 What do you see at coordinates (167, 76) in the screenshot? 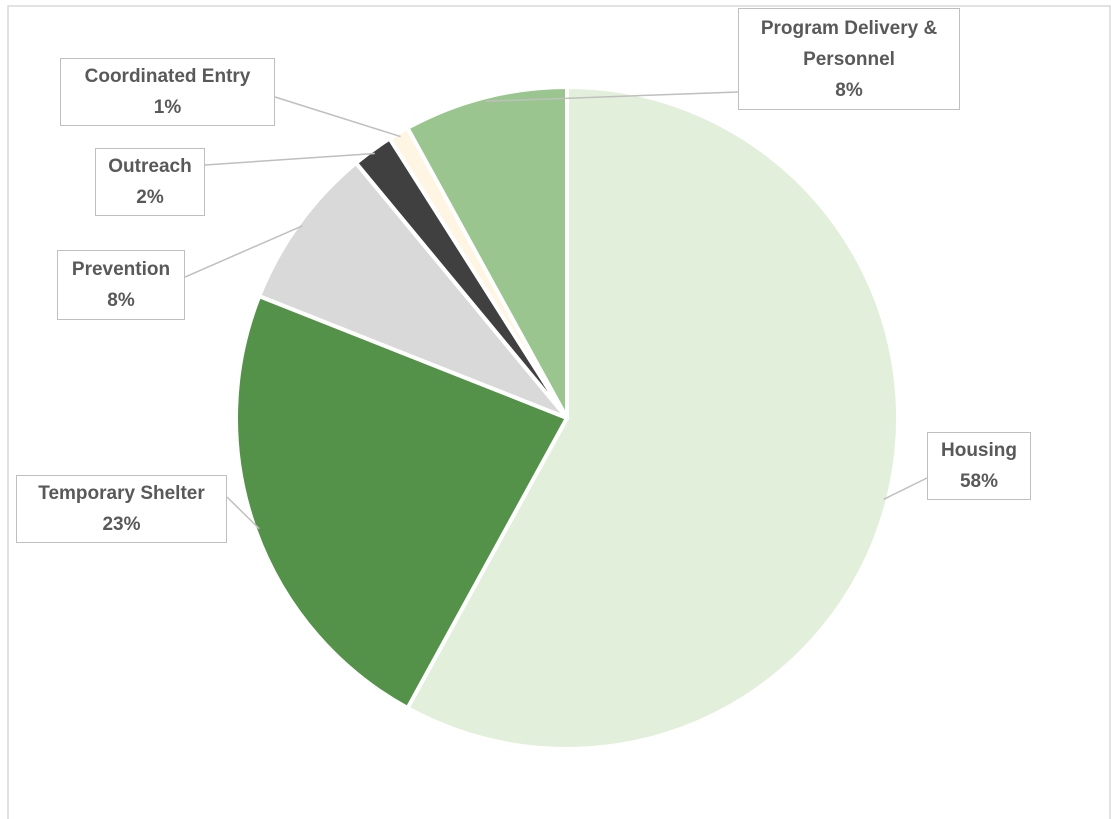
I see `category-label: Coordinated Entry` at bounding box center [167, 76].